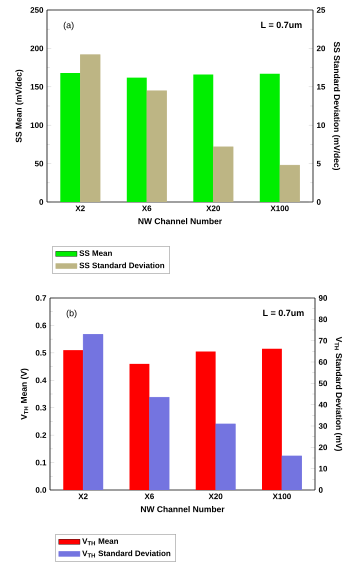 This screenshot has width=357, height=577. What do you see at coordinates (336, 106) in the screenshot?
I see `y2-axis-title: SS Standard Deviation (mV/dec)` at bounding box center [336, 106].